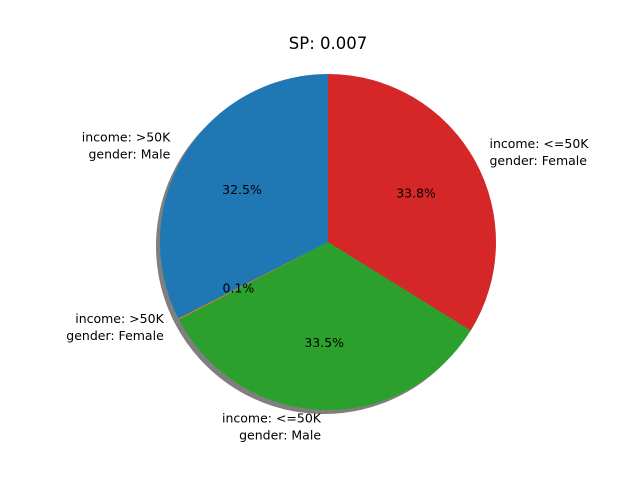 This screenshot has width=640, height=480. What do you see at coordinates (328, 43) in the screenshot?
I see `chart-title: SP: 0.007` at bounding box center [328, 43].